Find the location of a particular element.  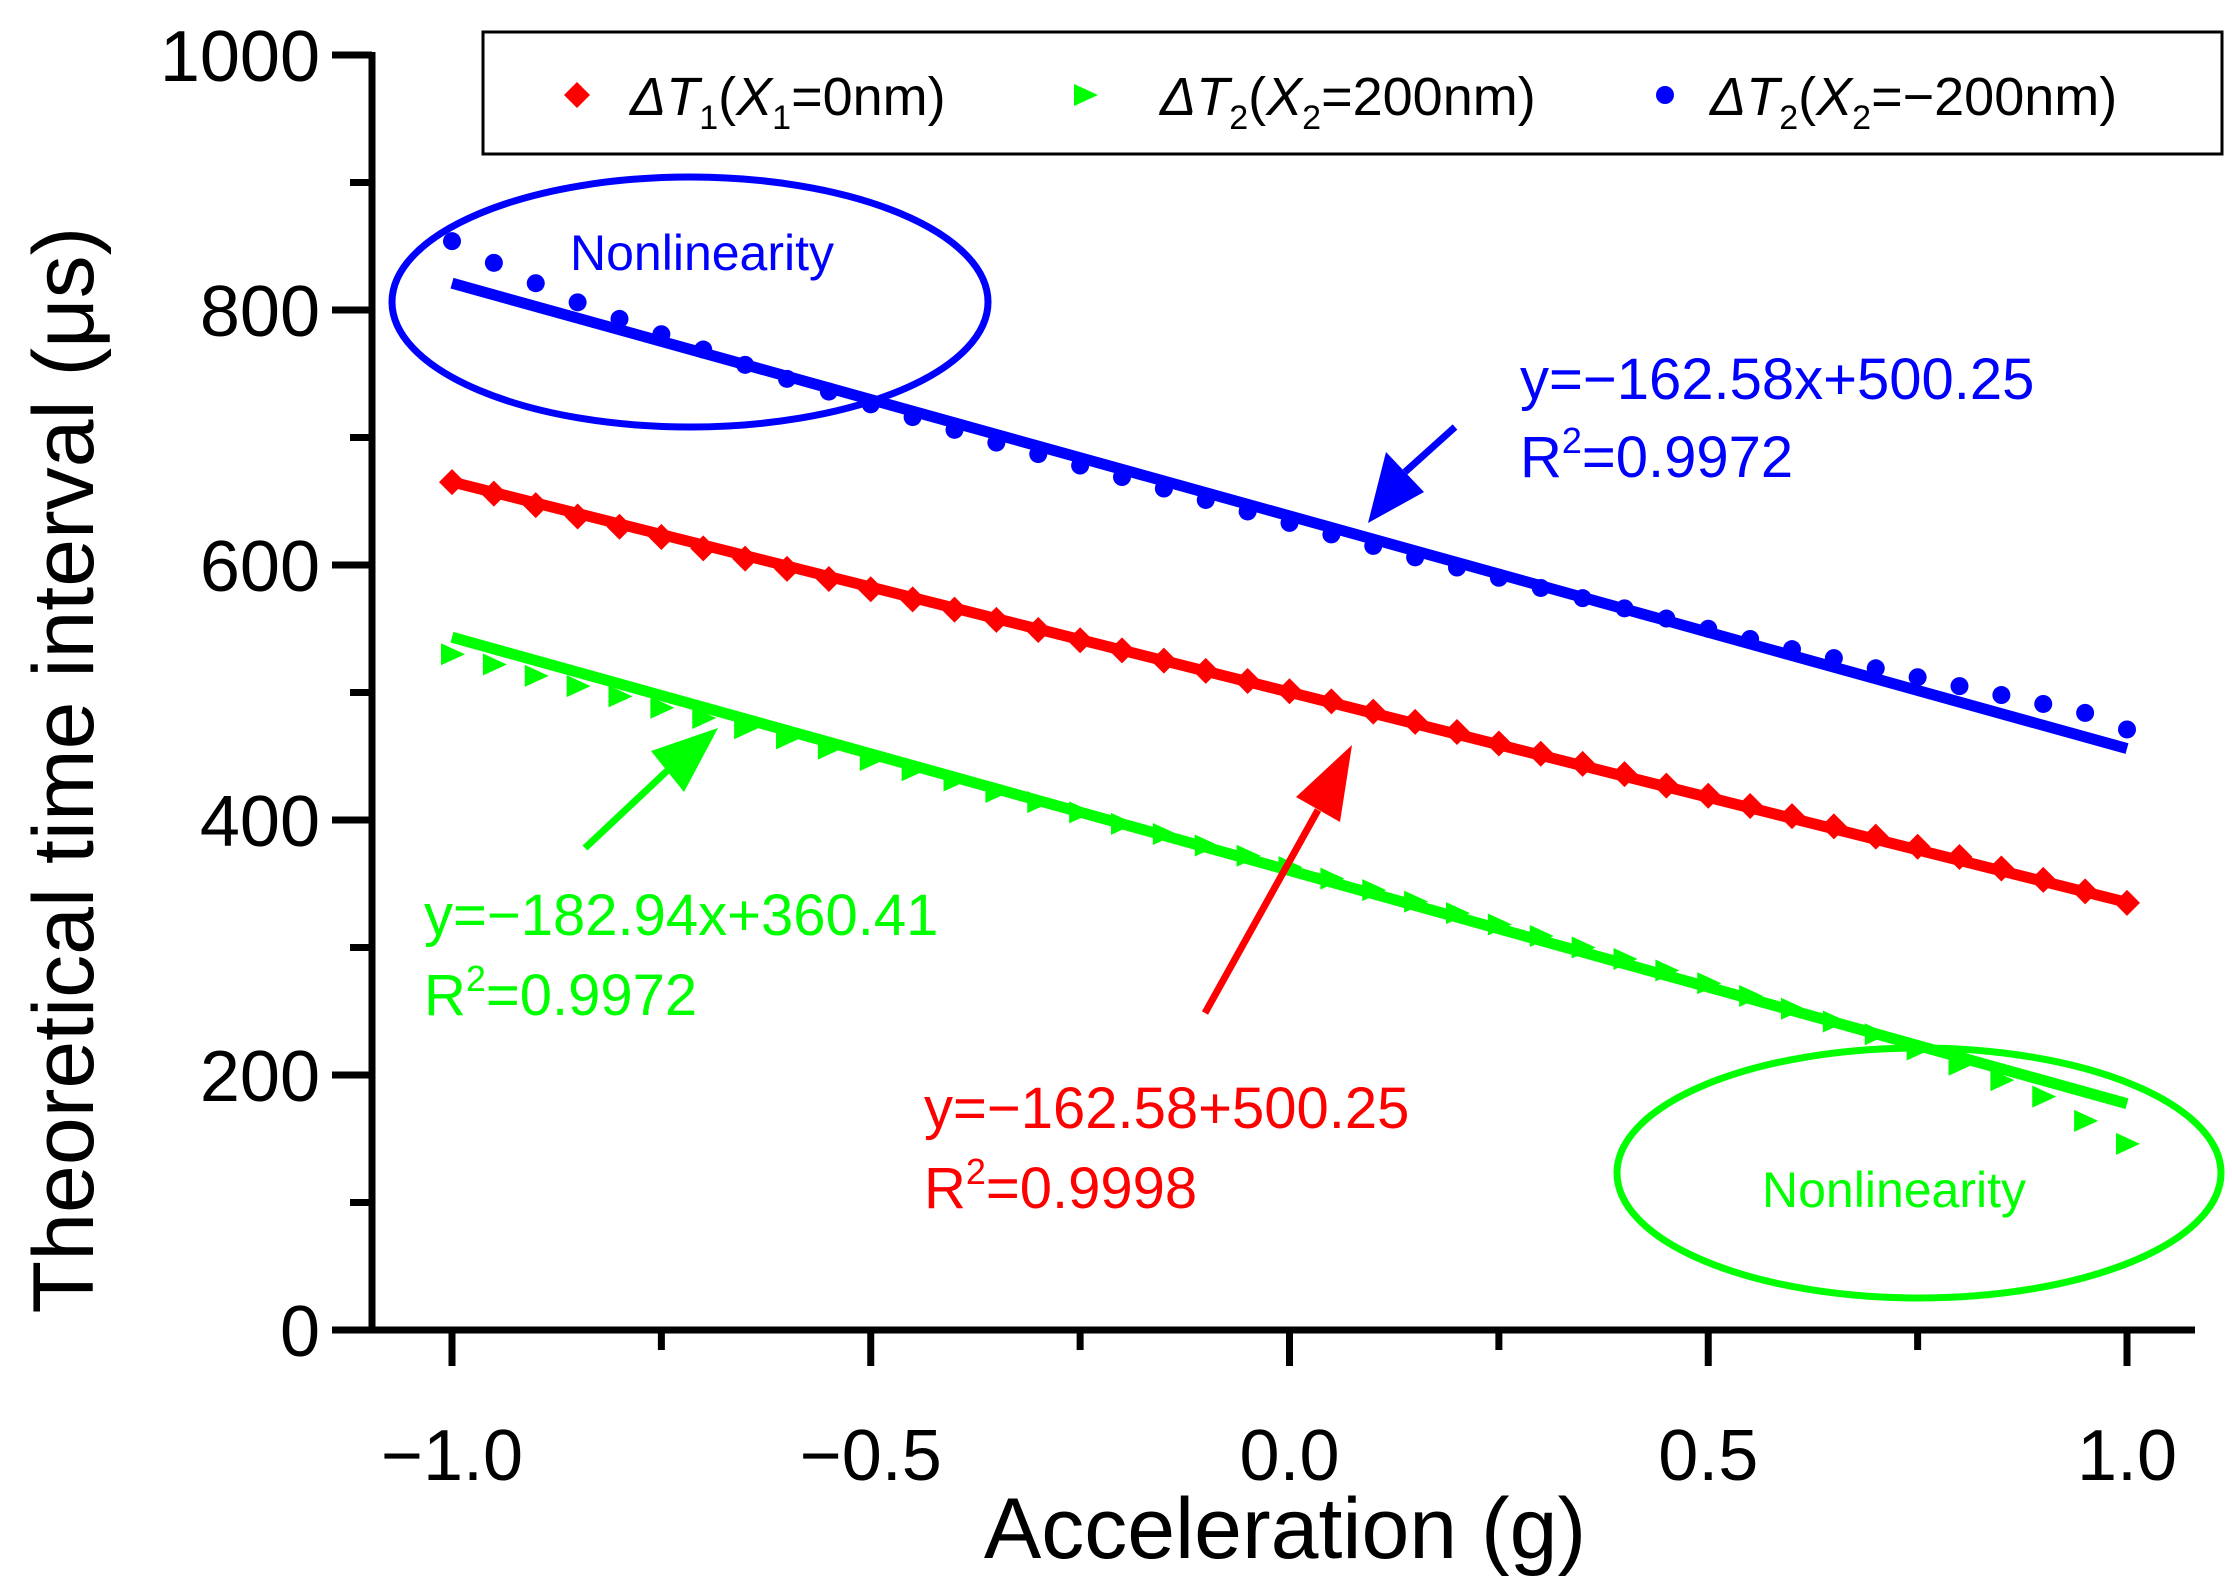

red-equation-line: y=−162.58+500.25 is located at coordinates (1166, 1108).